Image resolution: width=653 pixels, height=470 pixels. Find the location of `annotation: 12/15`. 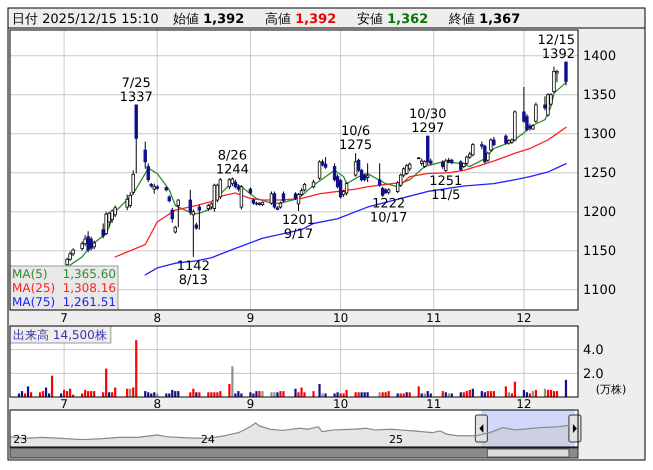

annotation: 12/15 is located at coordinates (556, 40).